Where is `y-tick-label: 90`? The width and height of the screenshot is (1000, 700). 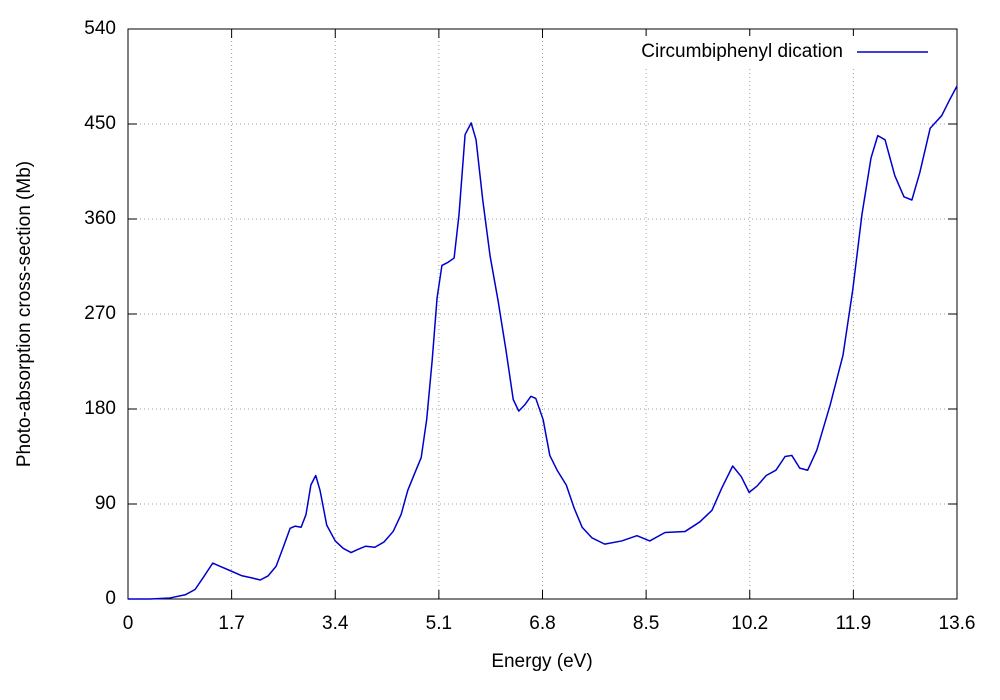 y-tick-label: 90 is located at coordinates (105, 503).